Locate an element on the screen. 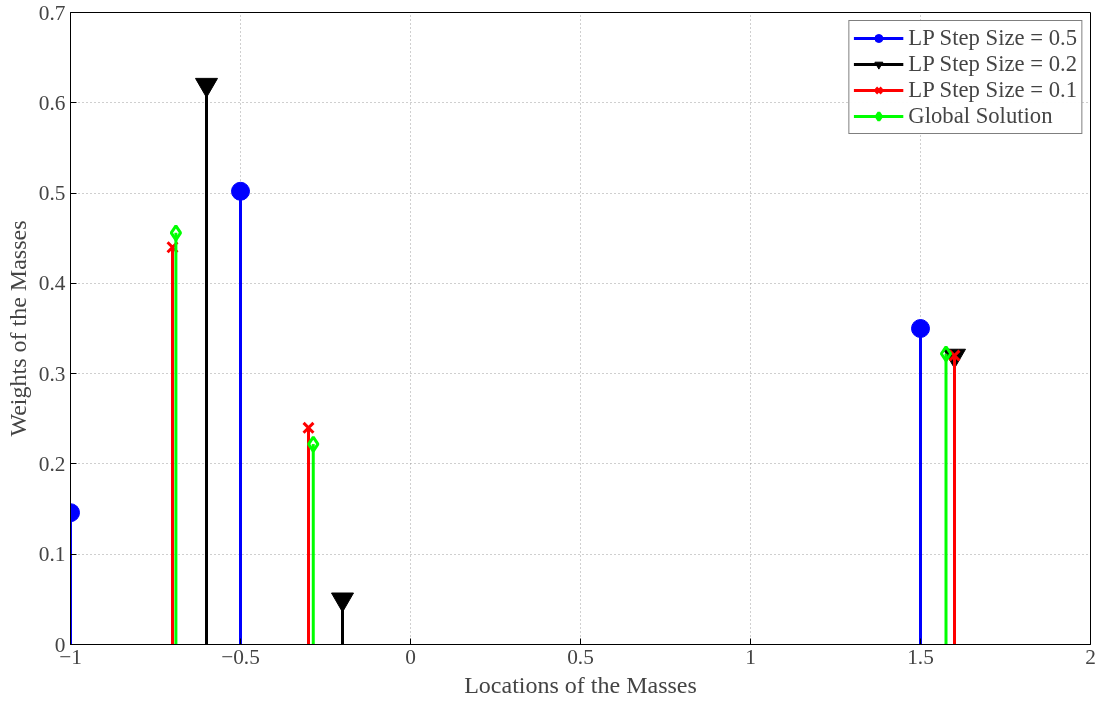  legend-label: LP Step Size = 0.5 is located at coordinates (992, 38).